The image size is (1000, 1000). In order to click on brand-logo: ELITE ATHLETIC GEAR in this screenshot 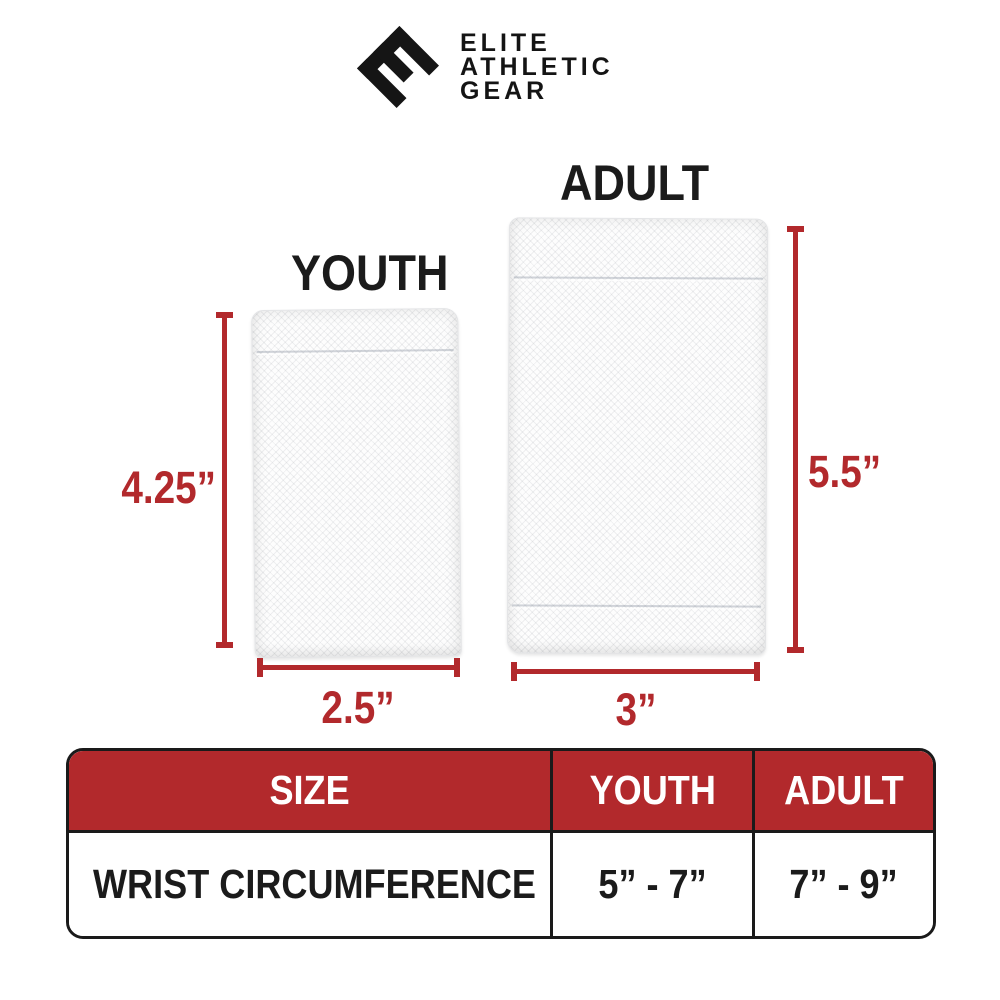, I will do `click(483, 67)`.